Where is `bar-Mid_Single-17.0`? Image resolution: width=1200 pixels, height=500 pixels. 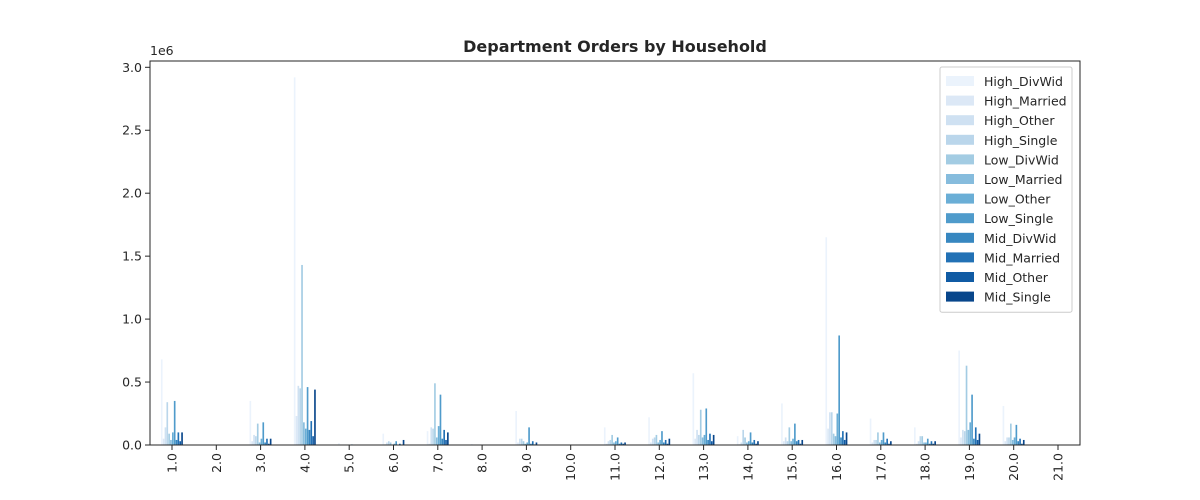 bar-Mid_Single-17.0 is located at coordinates (891, 443).